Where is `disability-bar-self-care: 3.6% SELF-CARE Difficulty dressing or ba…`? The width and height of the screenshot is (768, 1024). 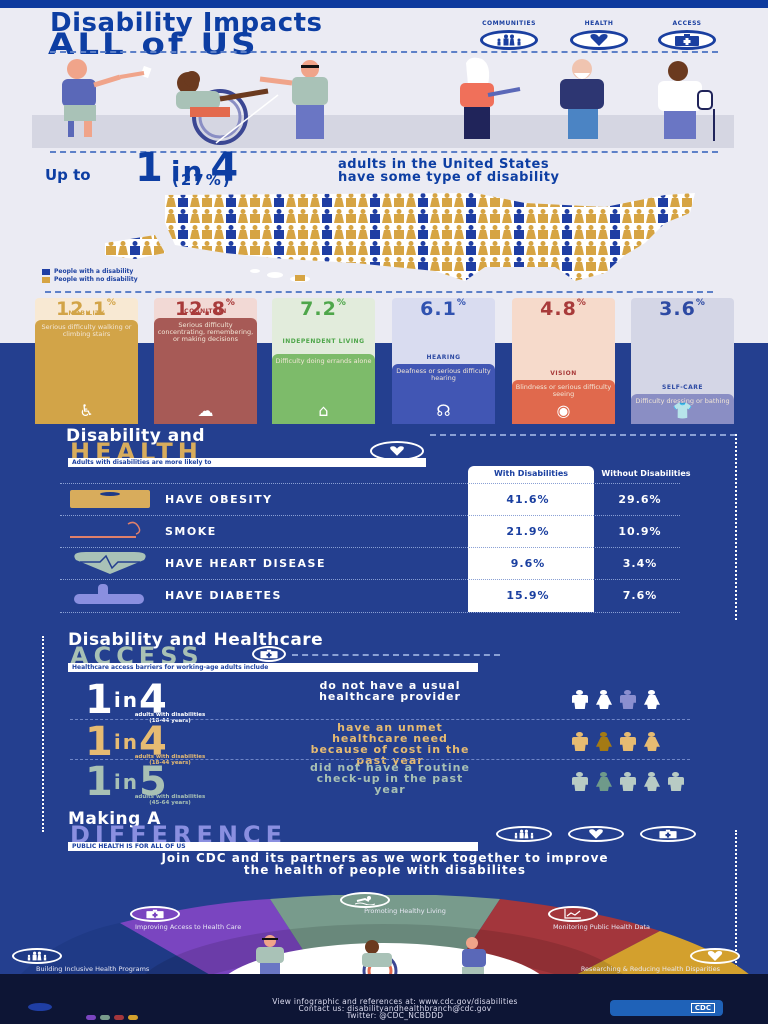 disability-bar-self-care: 3.6% SELF-CARE Difficulty dressing or ba… is located at coordinates (682, 361).